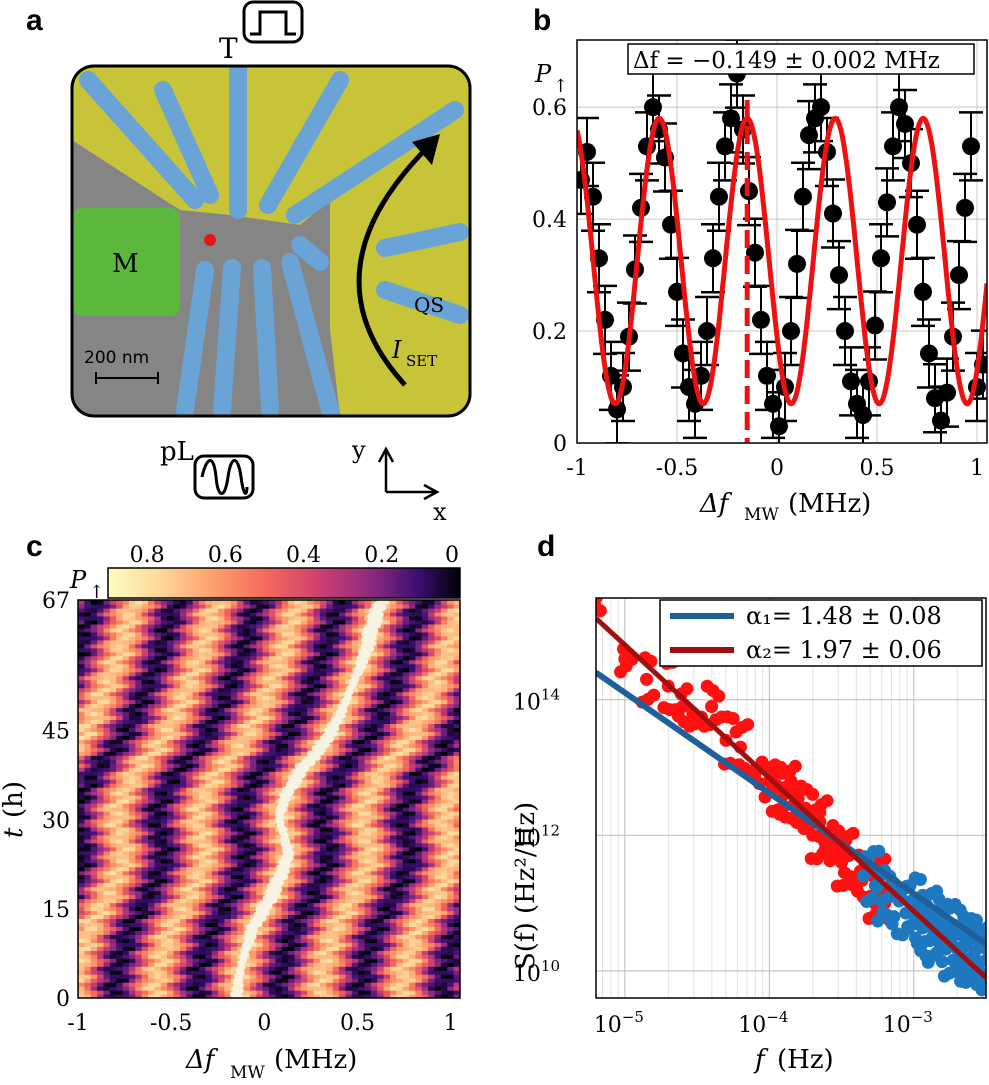 The width and height of the screenshot is (989, 1085). I want to click on label-qs: QS, so click(429, 305).